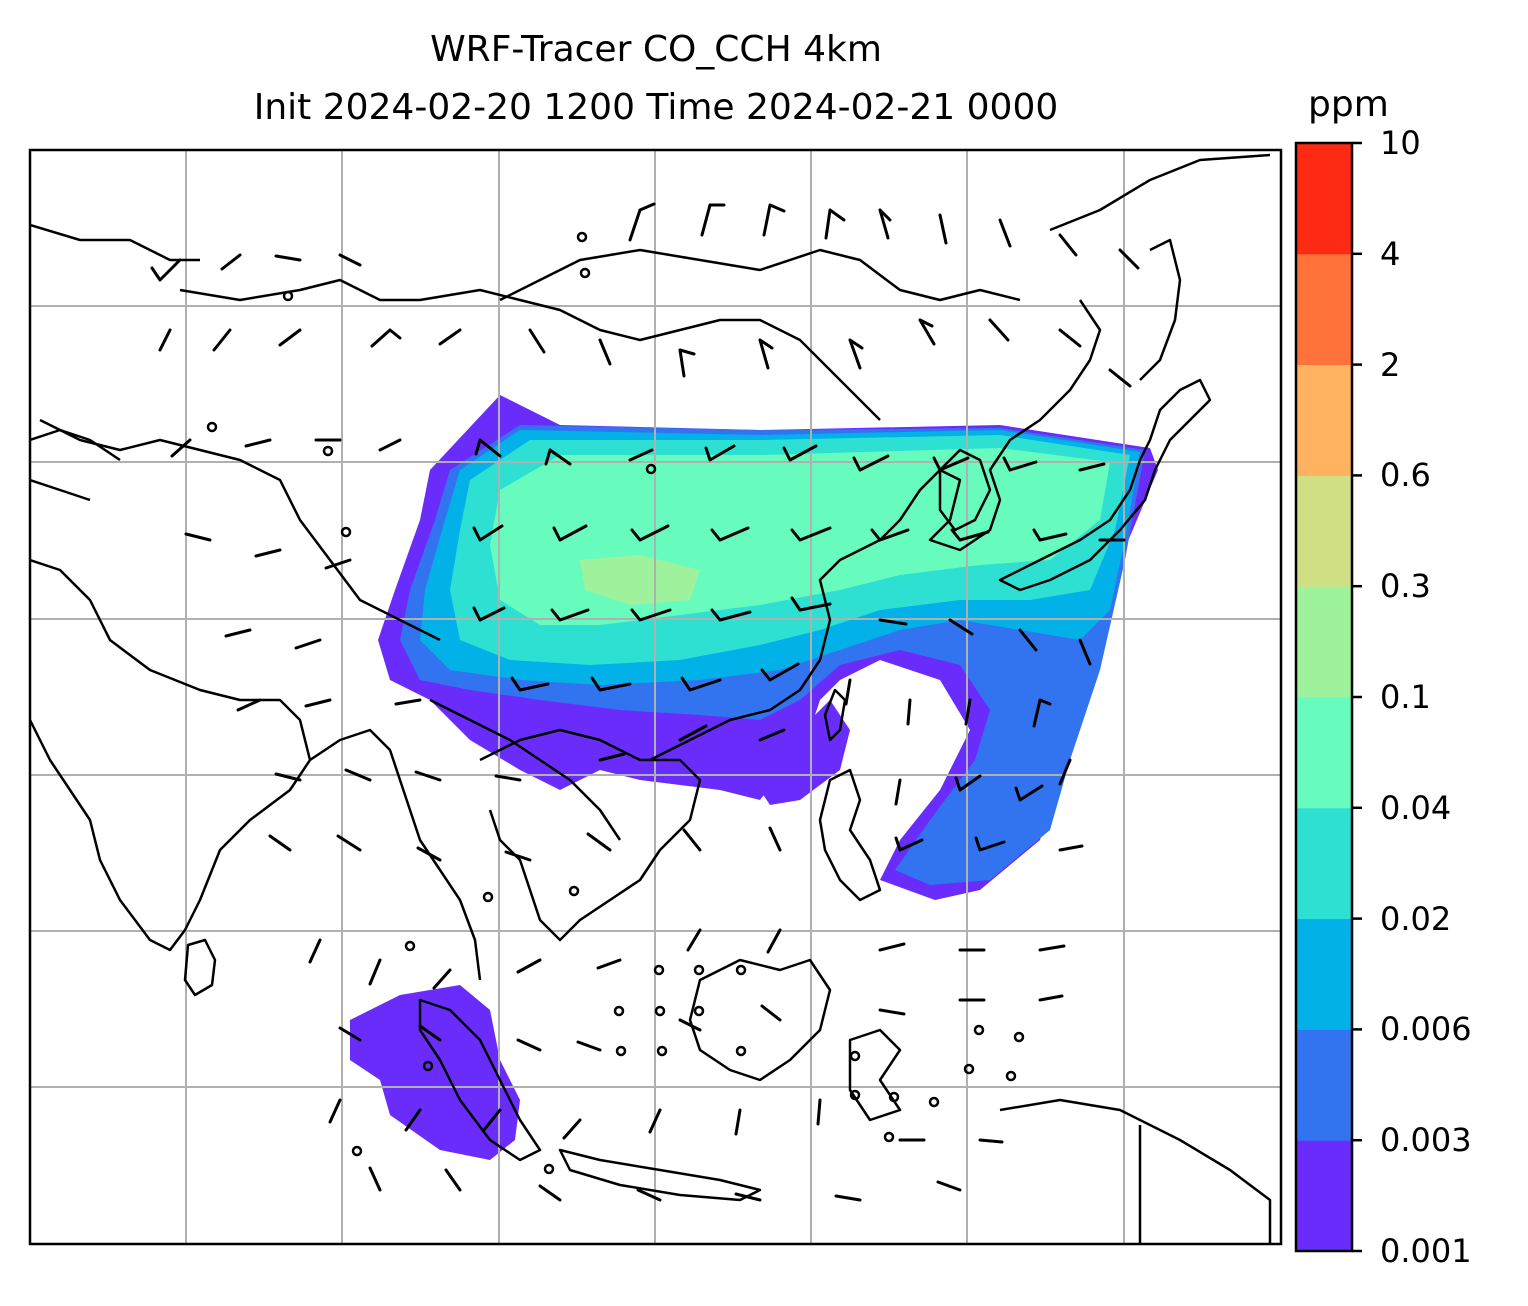 The image size is (1528, 1306). I want to click on colorbar-tick-label-3: 0.02, so click(1416, 918).